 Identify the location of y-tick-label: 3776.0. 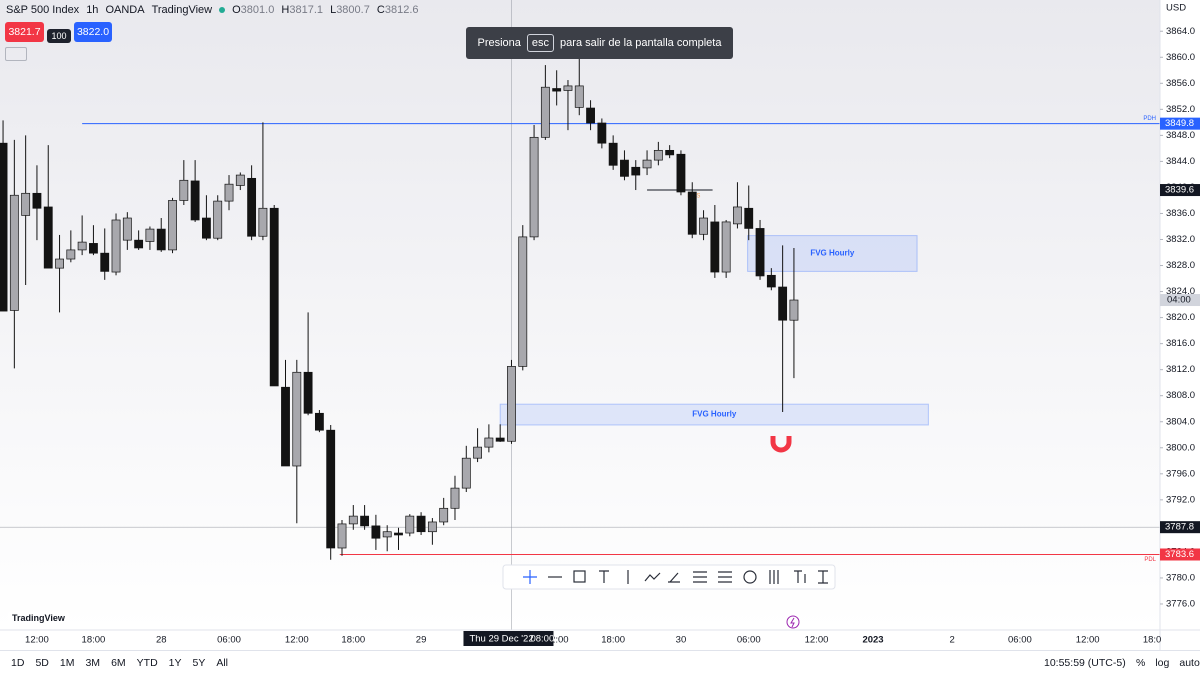
(1180, 603).